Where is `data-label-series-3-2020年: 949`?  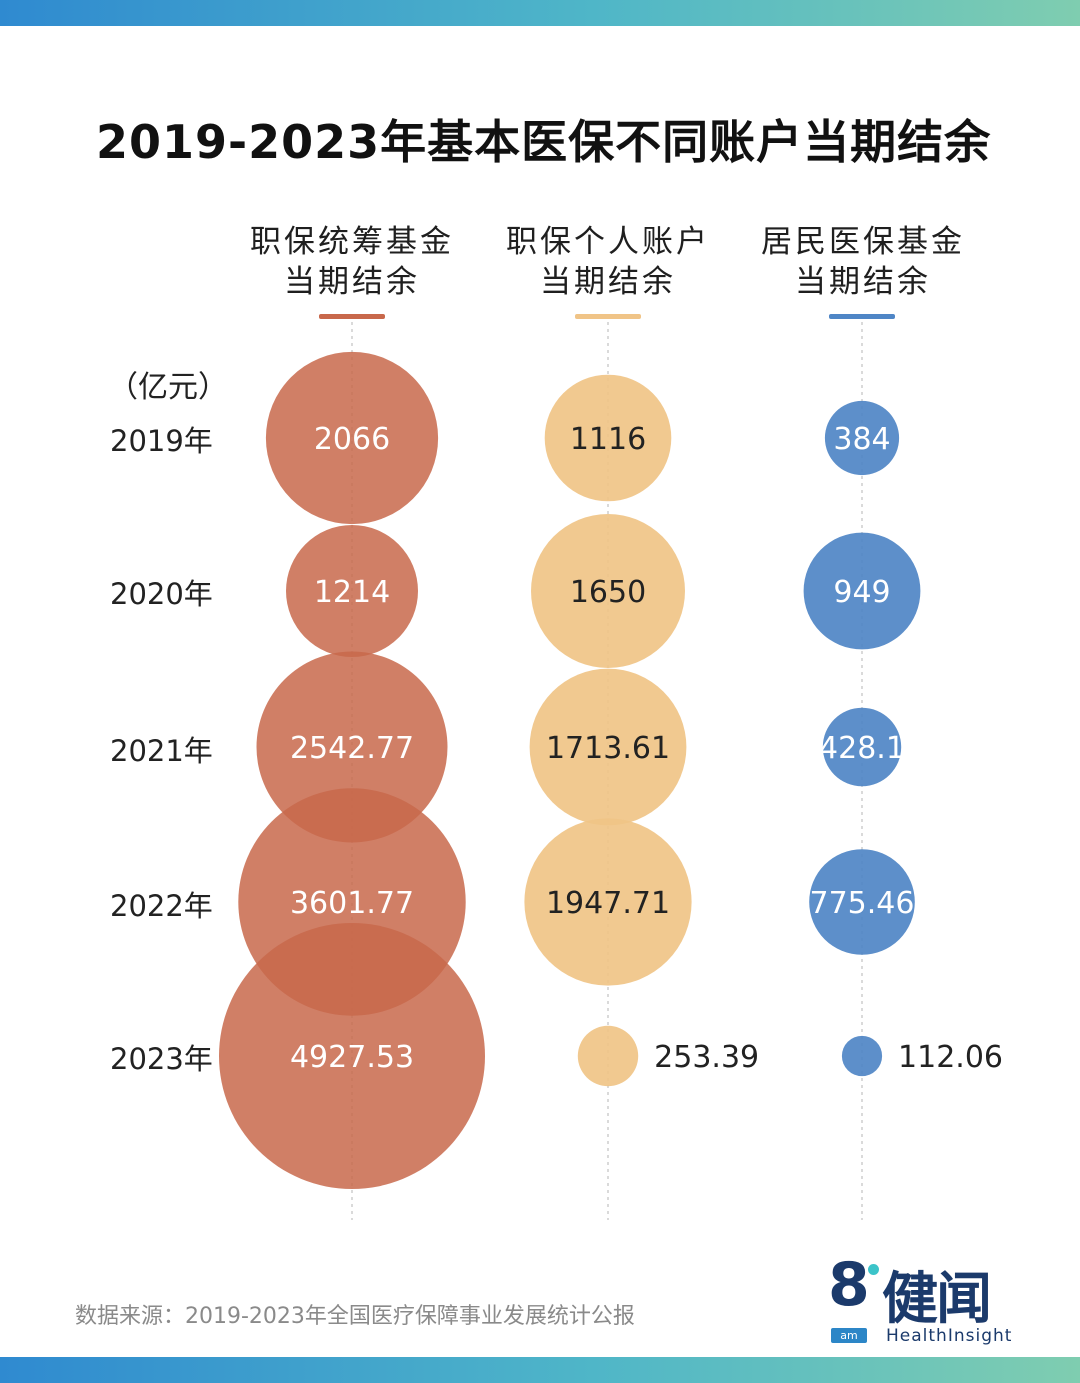
data-label-series-3-2020年: 949 is located at coordinates (861, 592).